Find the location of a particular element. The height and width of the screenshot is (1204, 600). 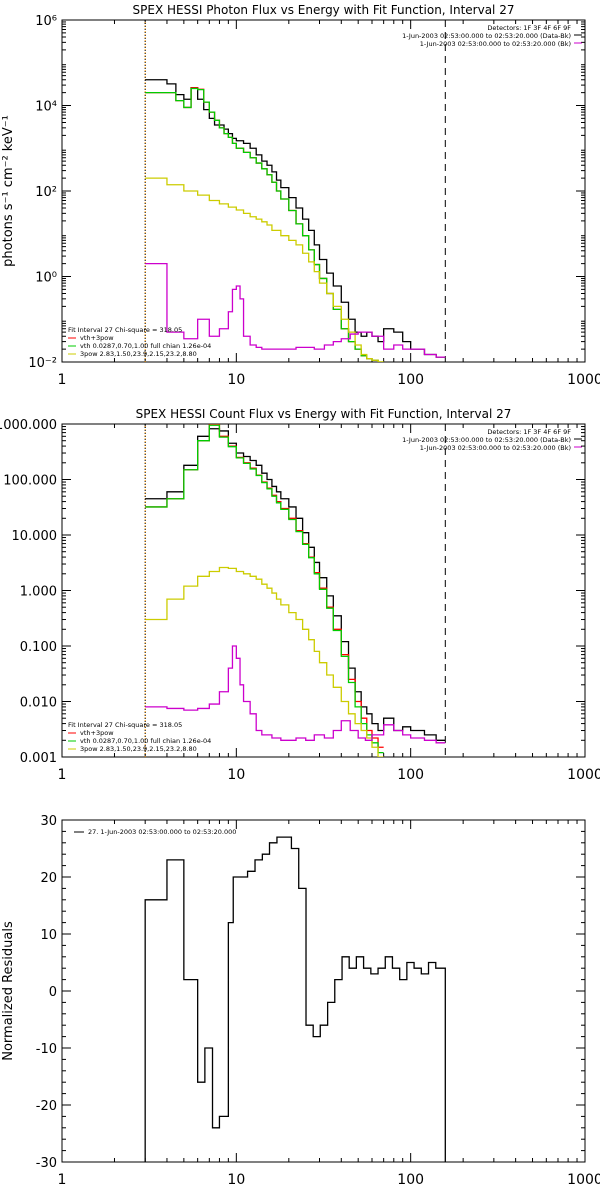

y-axis-label: photons s⁻¹ cm⁻² keV⁻¹ is located at coordinates (8, 191).